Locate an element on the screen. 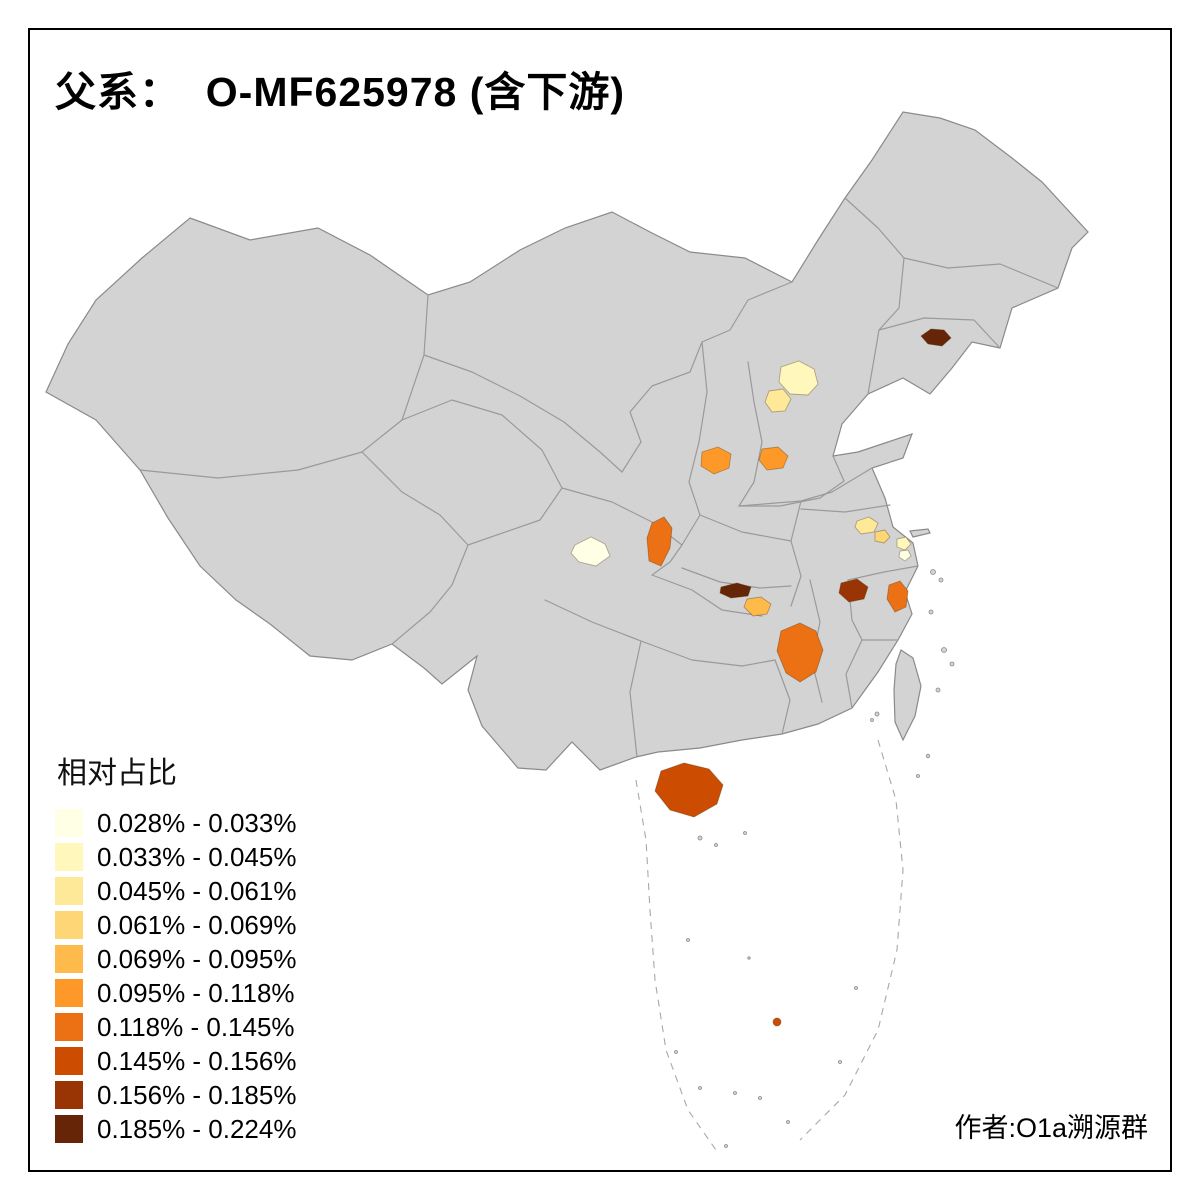 Image resolution: width=1200 pixels, height=1200 pixels. legend-item: 0.118% - 0.145% is located at coordinates (175, 1027).